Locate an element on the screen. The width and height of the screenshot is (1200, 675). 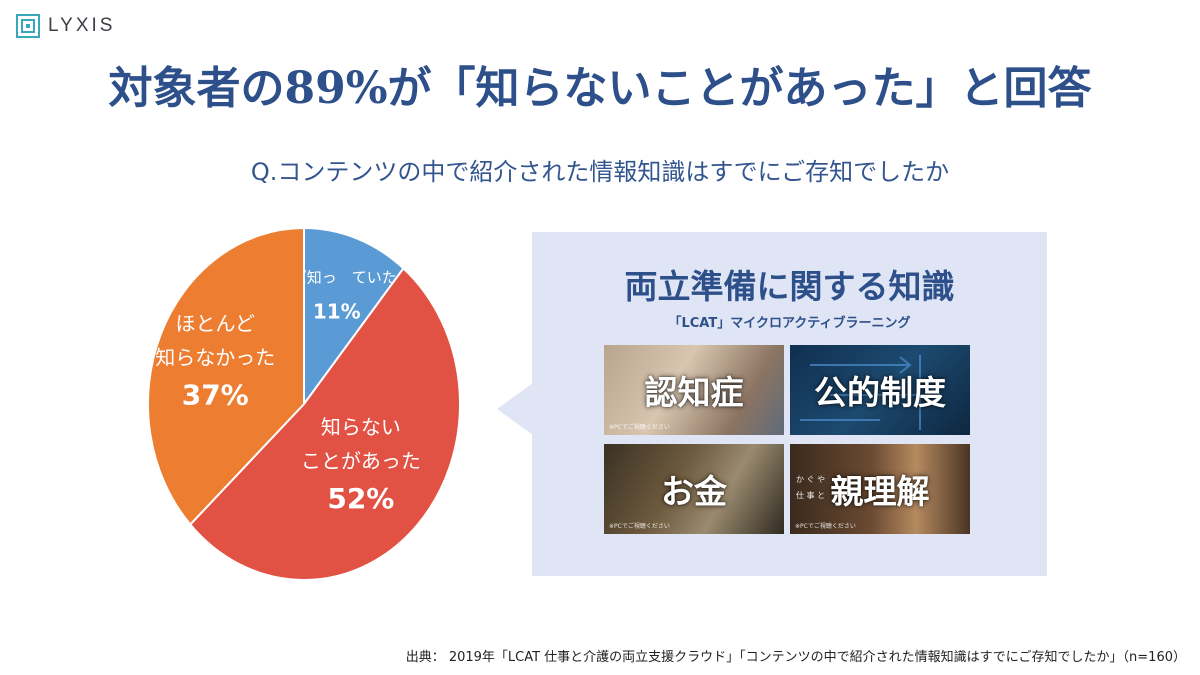
tile-label: 親理解 is located at coordinates (880, 489).